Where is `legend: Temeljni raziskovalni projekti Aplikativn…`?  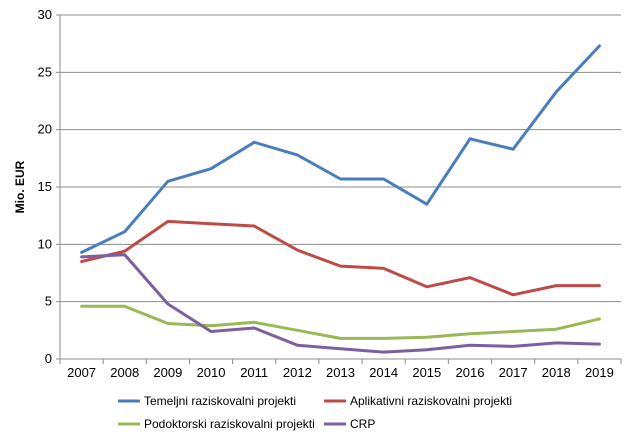
legend: Temeljni raziskovalni projekti Aplikativn… is located at coordinates (315, 412).